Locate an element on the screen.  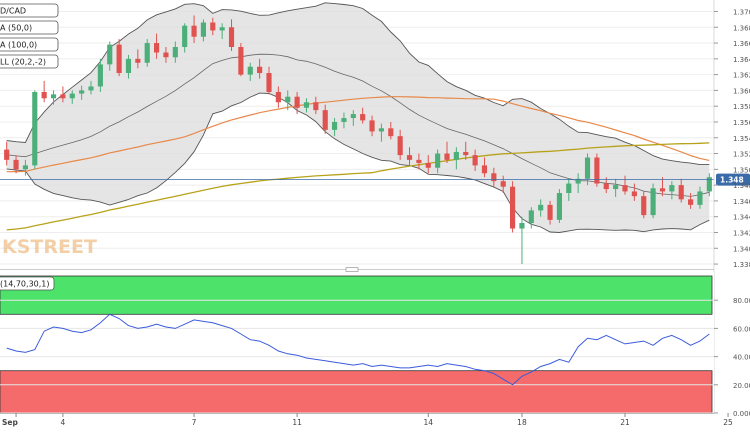
watermark-logo-text: KSTREET is located at coordinates (49, 247).